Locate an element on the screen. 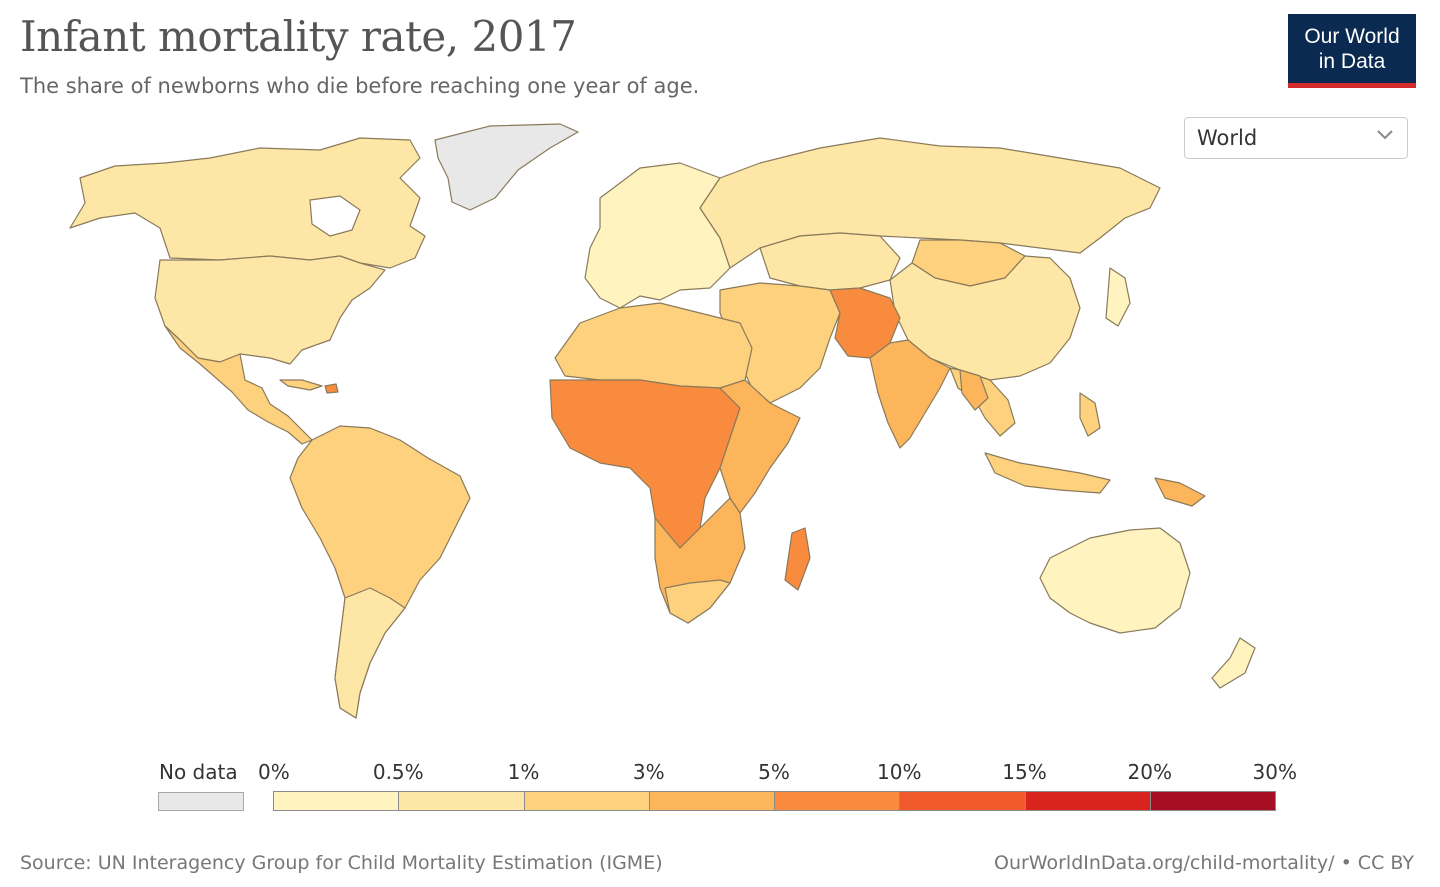  region-india is located at coordinates (910, 394).